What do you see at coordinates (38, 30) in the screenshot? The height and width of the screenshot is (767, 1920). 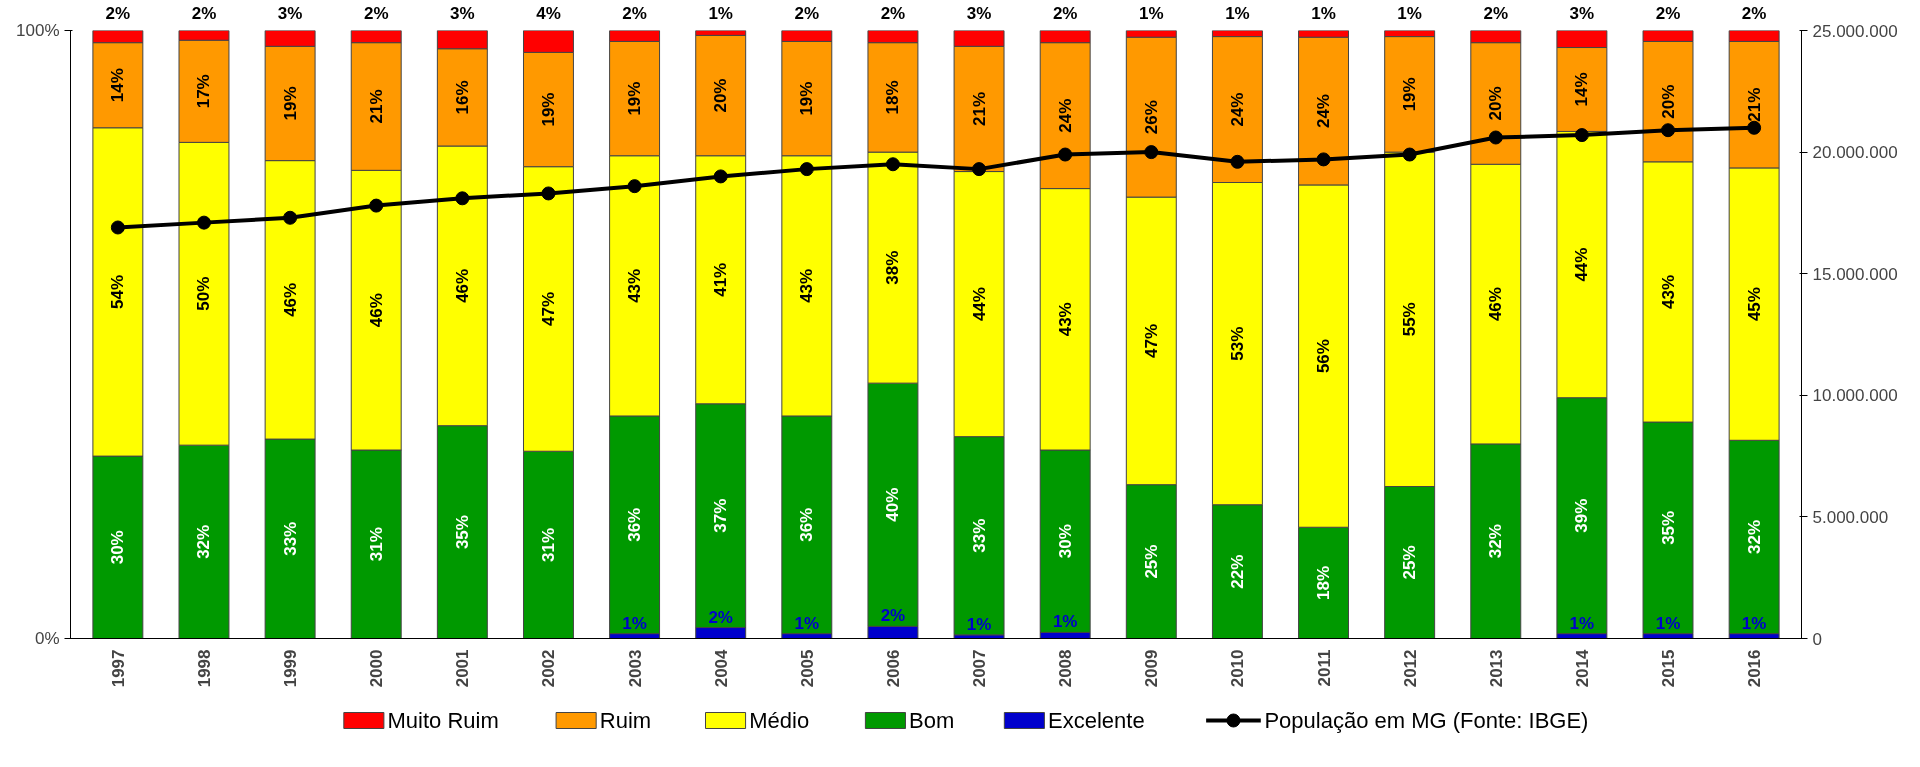 I see `y-tick-label: 100%` at bounding box center [38, 30].